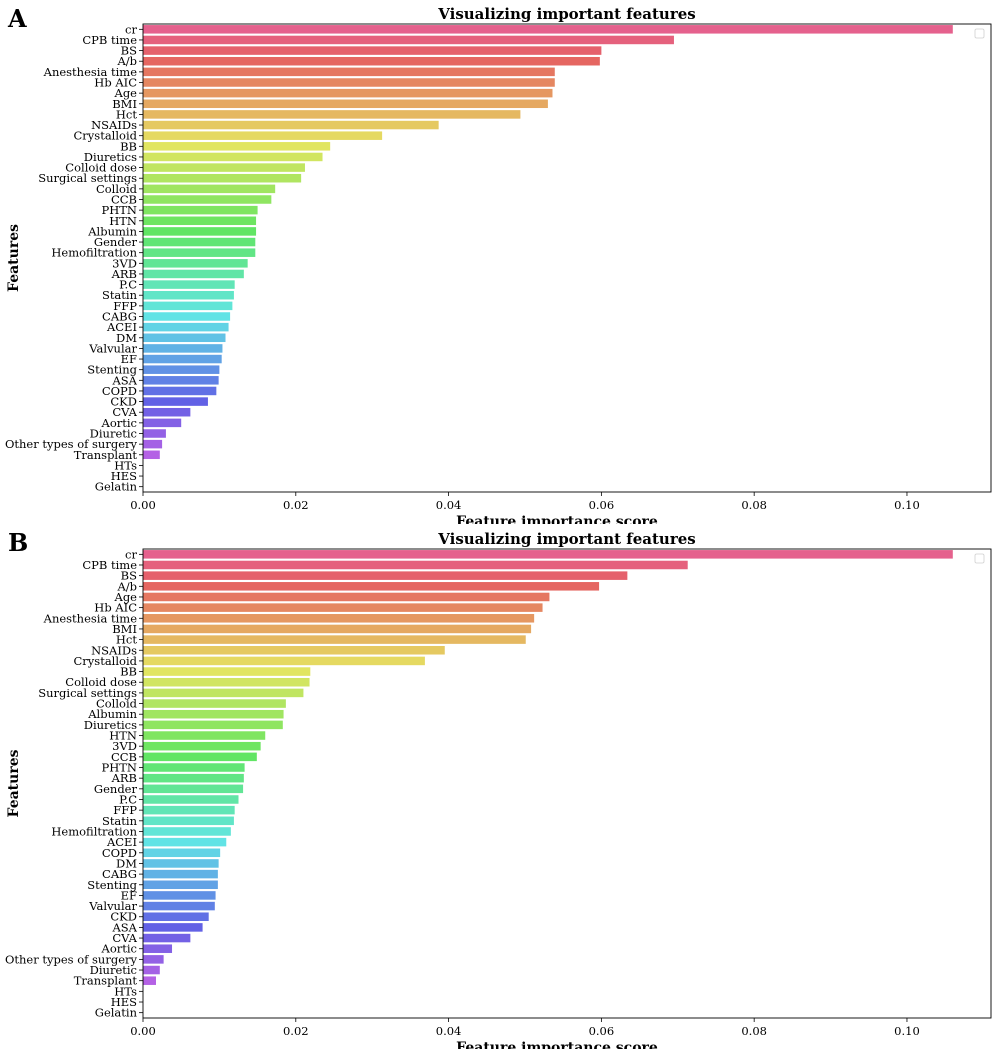 The image size is (1000, 1049). I want to click on x-tick-label: 0.02, so click(296, 505).